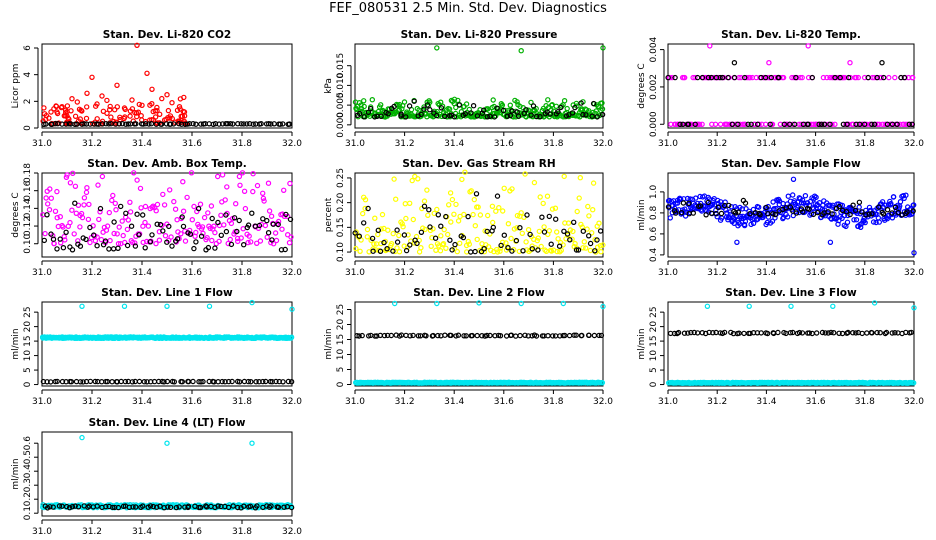 The height and width of the screenshot is (540, 936). Describe the element at coordinates (142, 273) in the screenshot. I see `x-tick-label: 31.4` at that location.